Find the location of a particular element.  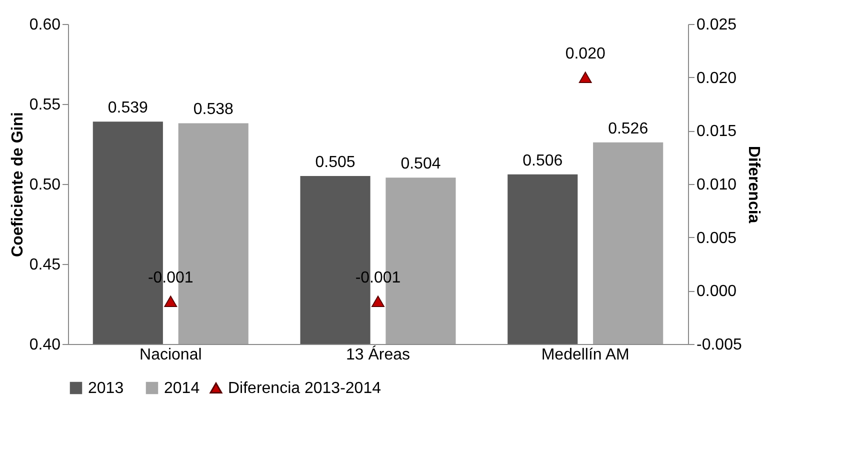

x-tick-label: Nacional is located at coordinates (171, 355).